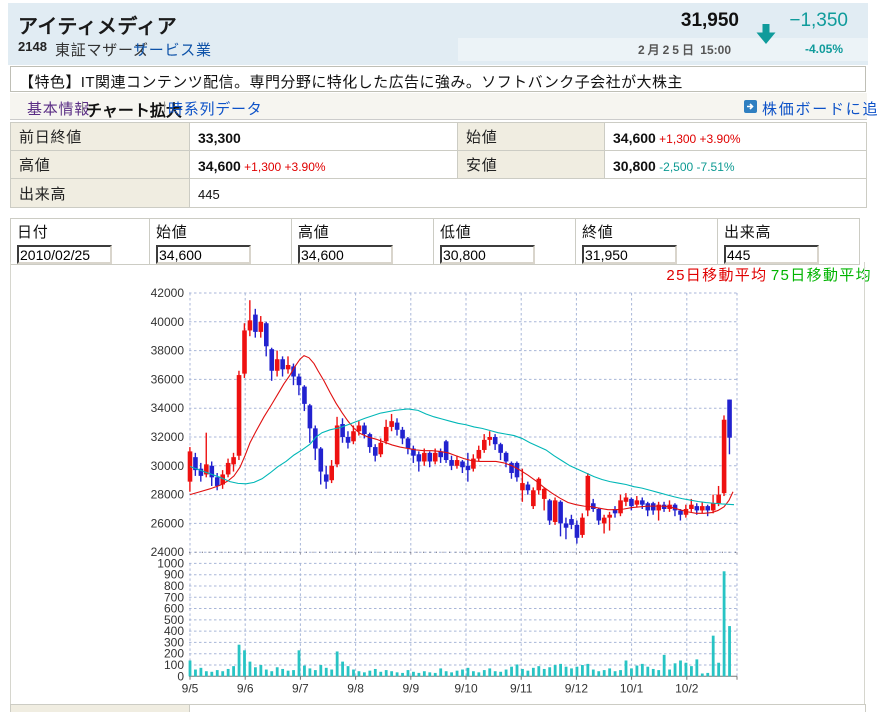  I want to click on svg-text: 9/5, so click(190, 688).